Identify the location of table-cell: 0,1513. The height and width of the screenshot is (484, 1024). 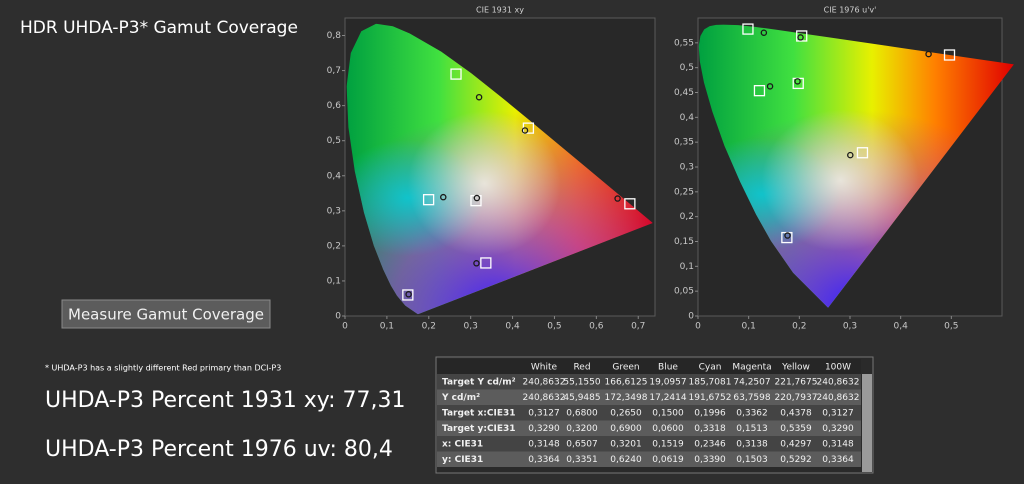
(752, 429).